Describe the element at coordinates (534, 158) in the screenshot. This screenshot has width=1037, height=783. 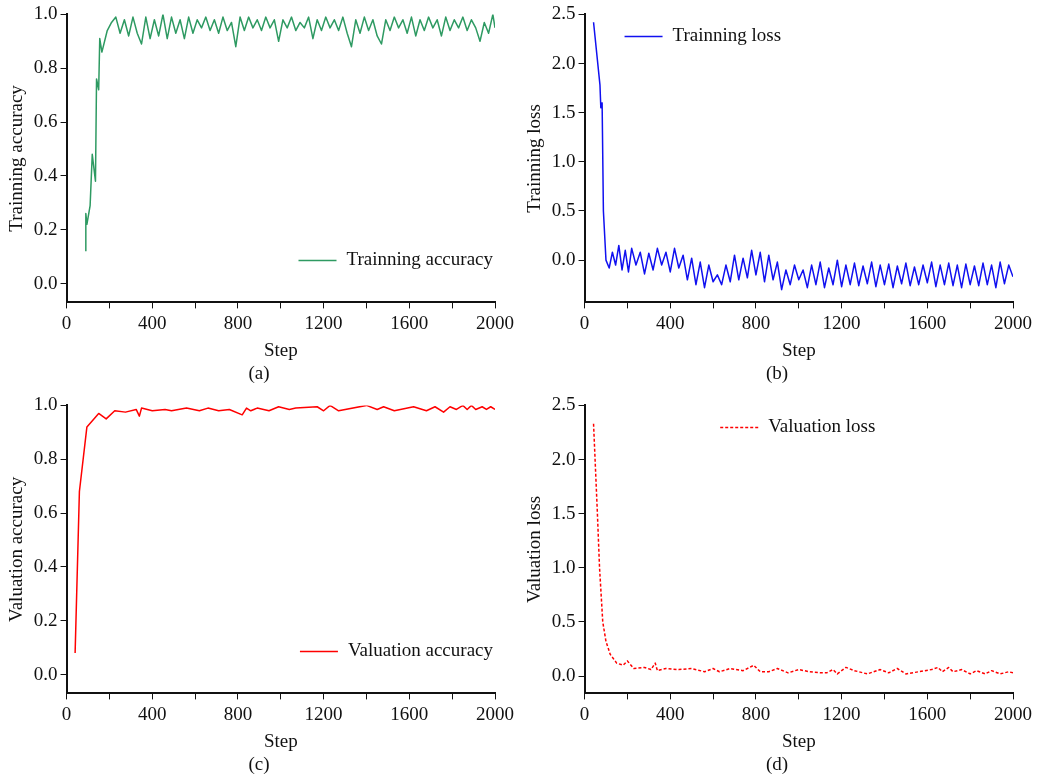
I see `y-axis-title: Trainning loss` at that location.